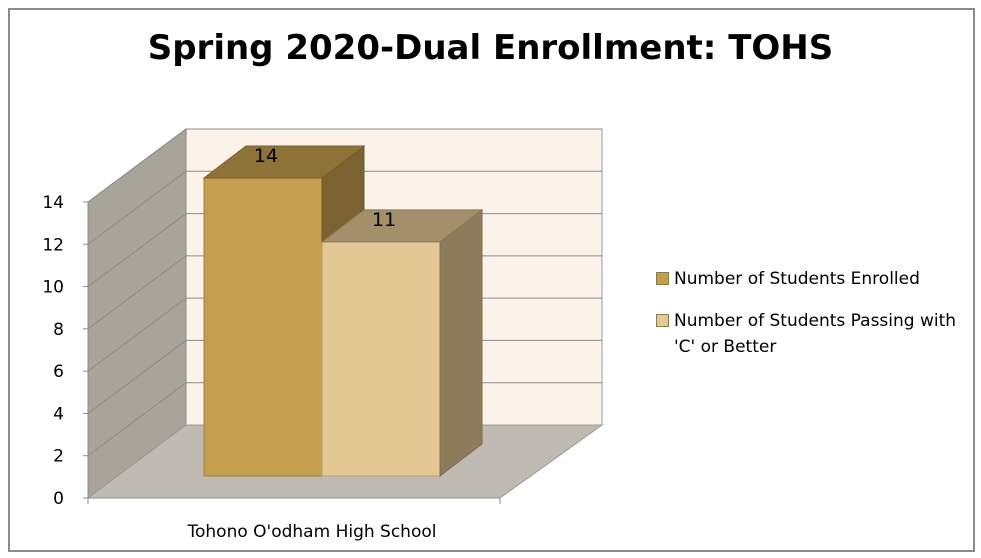 The image size is (981, 558). I want to click on y-tick-label-0: 0, so click(58, 499).